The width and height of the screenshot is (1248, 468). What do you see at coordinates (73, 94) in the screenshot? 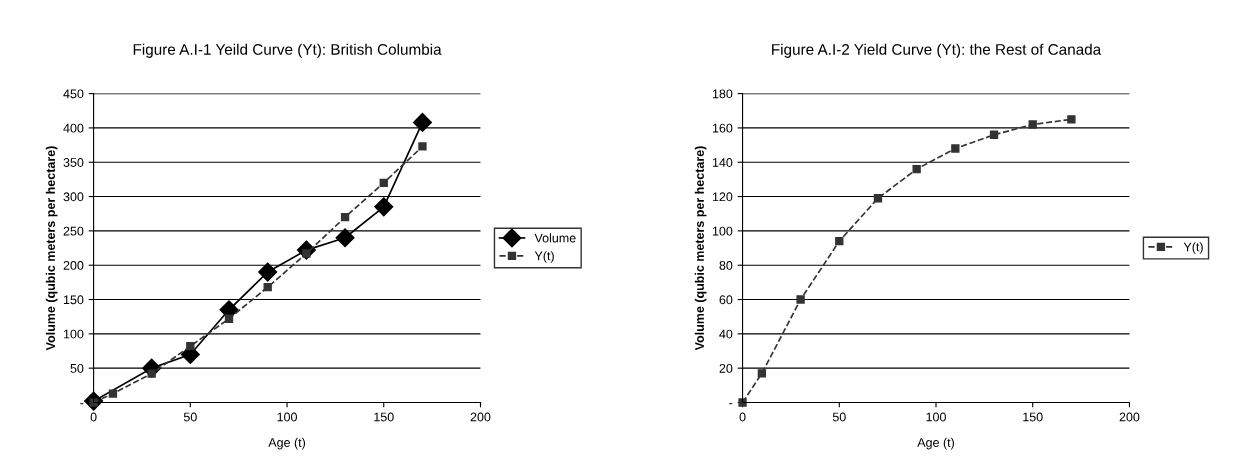
I see `y-tick-label: 450` at bounding box center [73, 94].